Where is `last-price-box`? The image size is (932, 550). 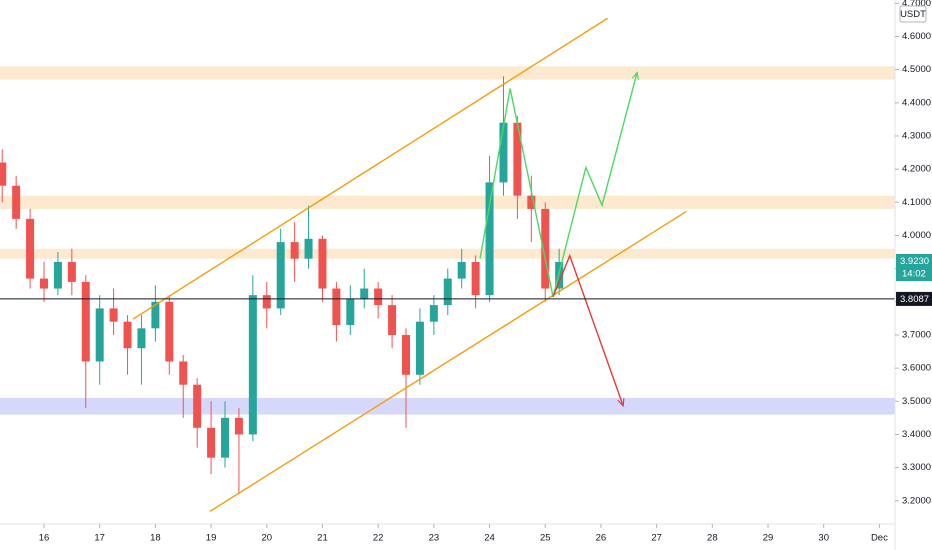
last-price-box is located at coordinates (914, 268).